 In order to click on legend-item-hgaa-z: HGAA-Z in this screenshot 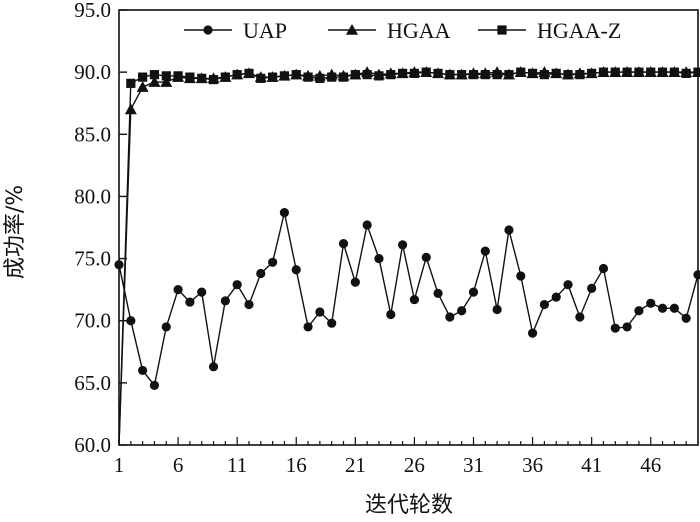, I will do `click(549, 30)`.